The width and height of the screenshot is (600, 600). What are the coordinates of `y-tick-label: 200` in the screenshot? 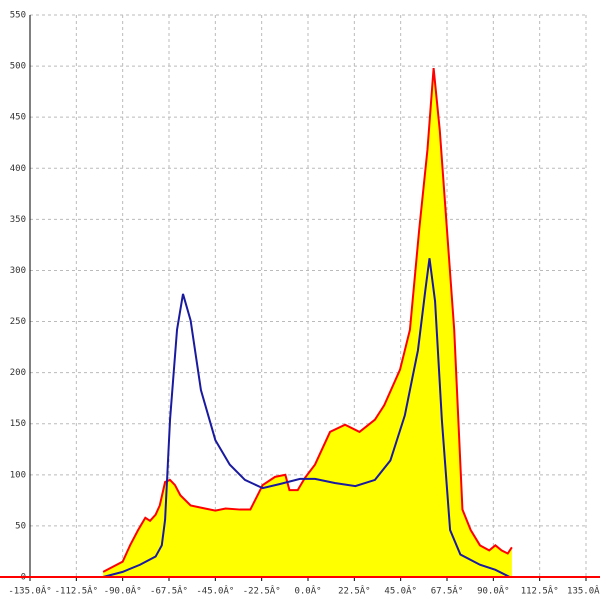 It's located at (18, 373).